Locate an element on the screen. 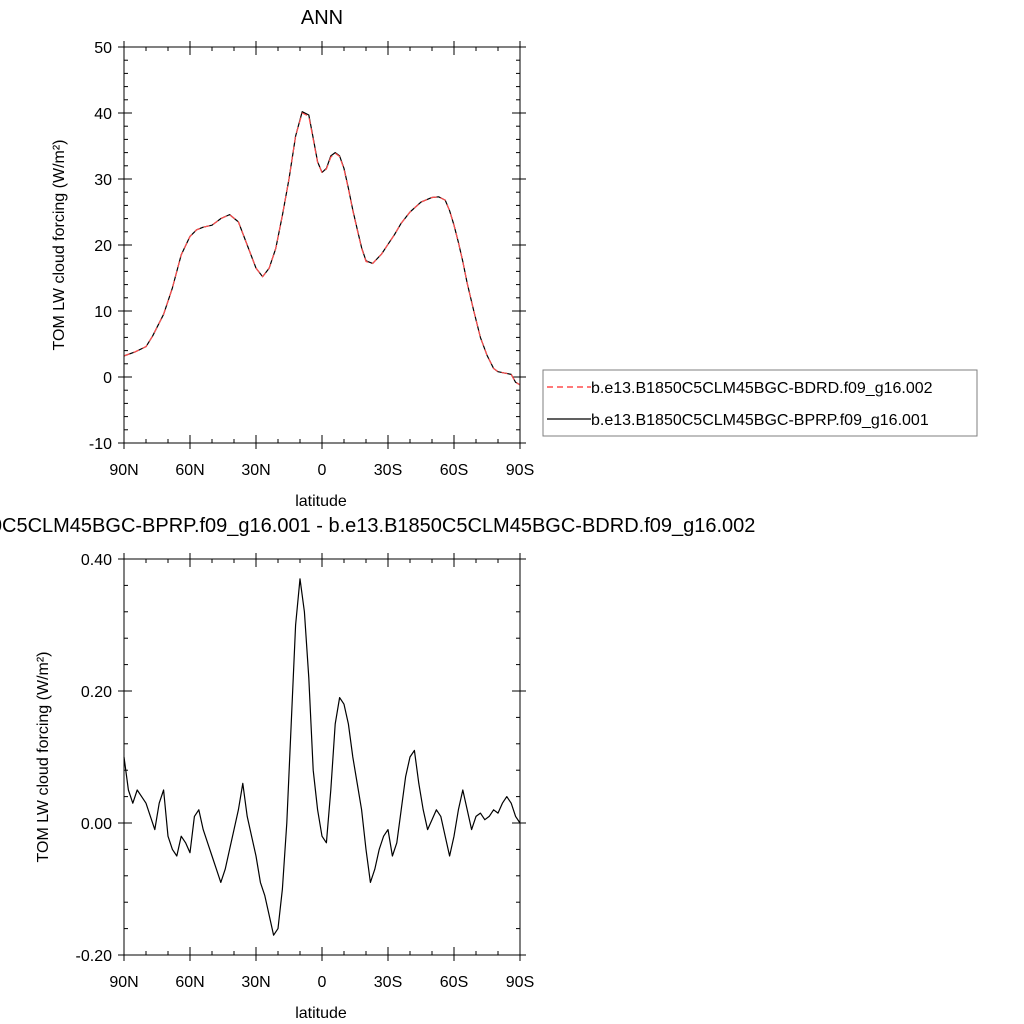 Image resolution: width=1024 pixels, height=1024 pixels. y-tick-label: 20 is located at coordinates (103, 246).